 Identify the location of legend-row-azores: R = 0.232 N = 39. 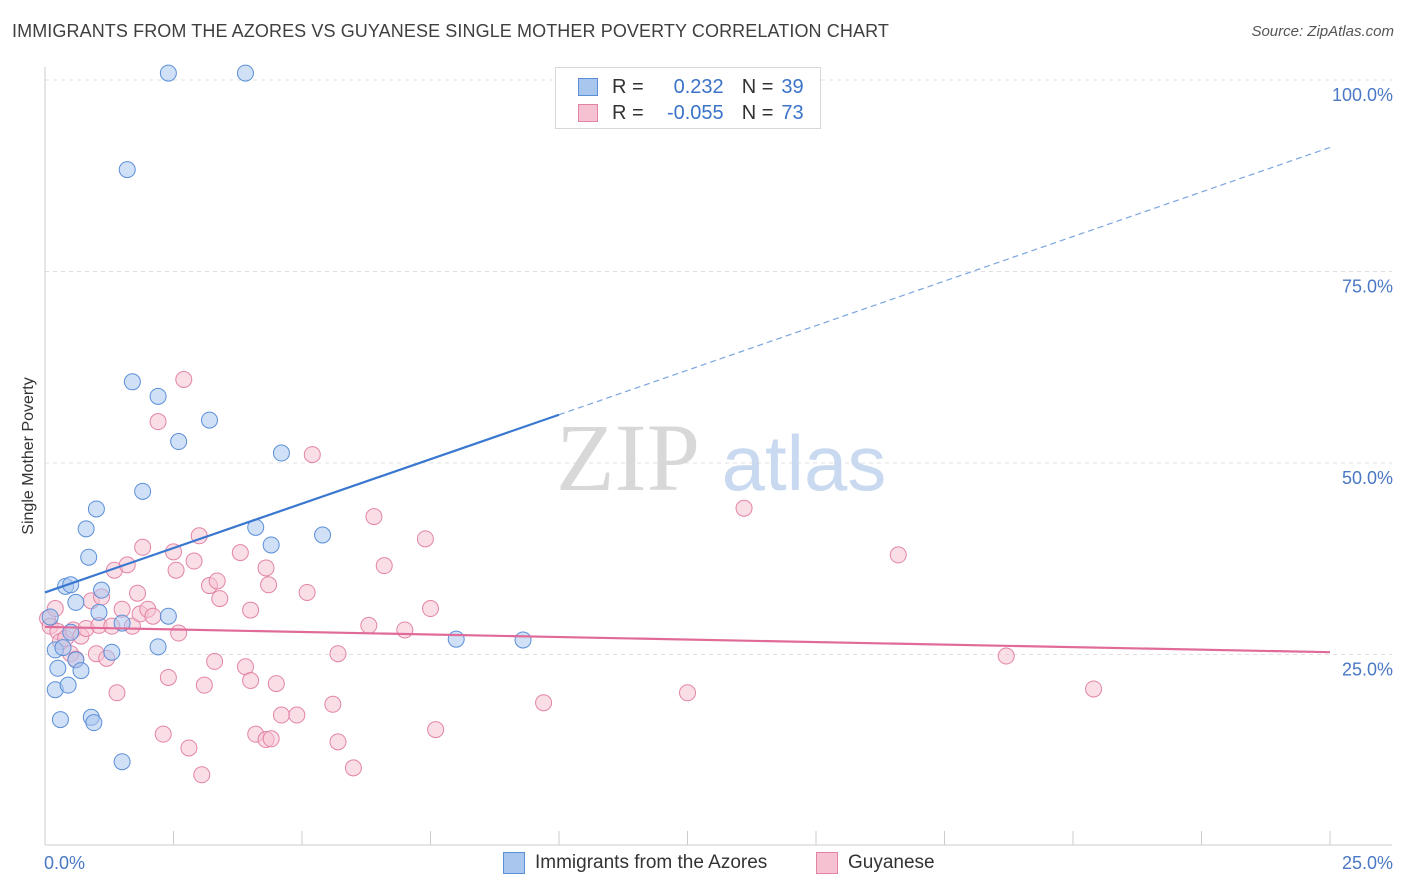
(691, 87).